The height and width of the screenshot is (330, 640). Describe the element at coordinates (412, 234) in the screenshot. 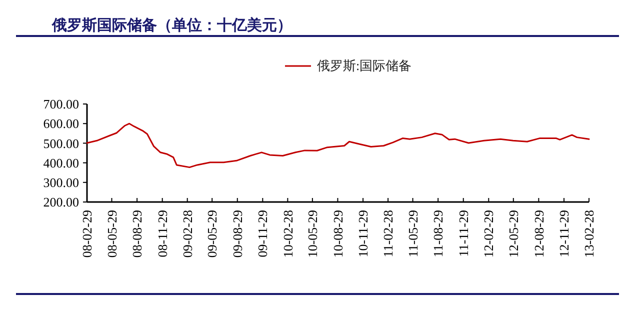

I see `x-tick-label: 11-05-29` at that location.